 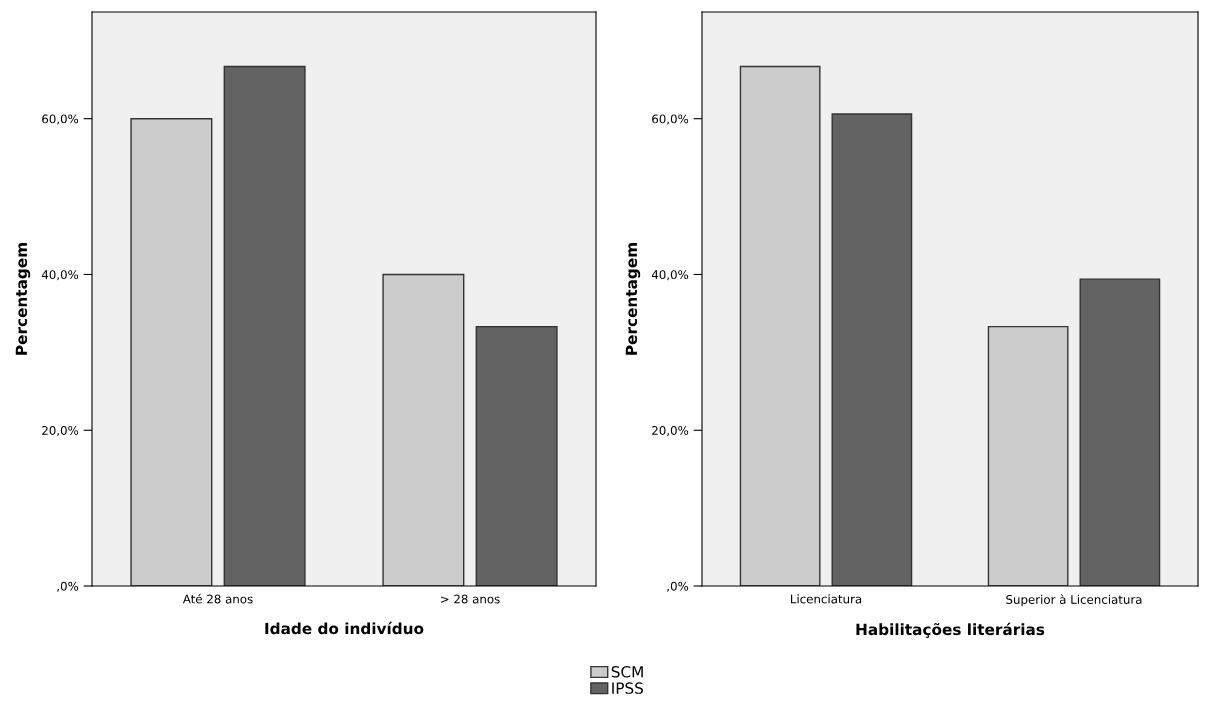 I want to click on x-axis-title: Habilitações literárias, so click(x=950, y=630).